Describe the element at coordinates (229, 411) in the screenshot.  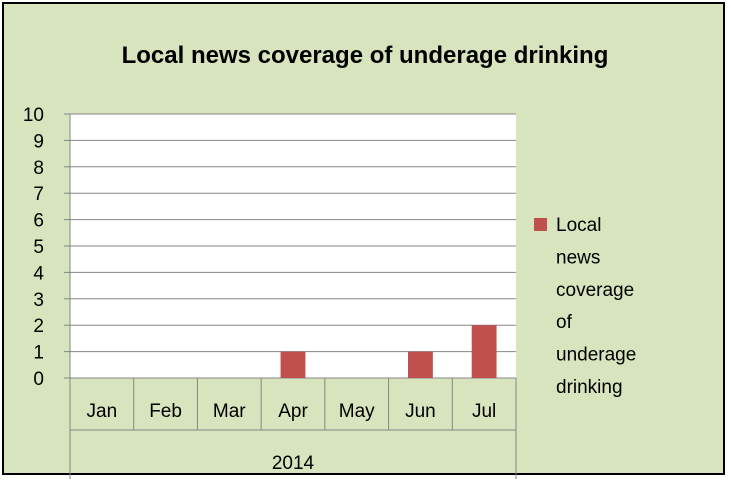
I see `x-category-label: Mar` at that location.